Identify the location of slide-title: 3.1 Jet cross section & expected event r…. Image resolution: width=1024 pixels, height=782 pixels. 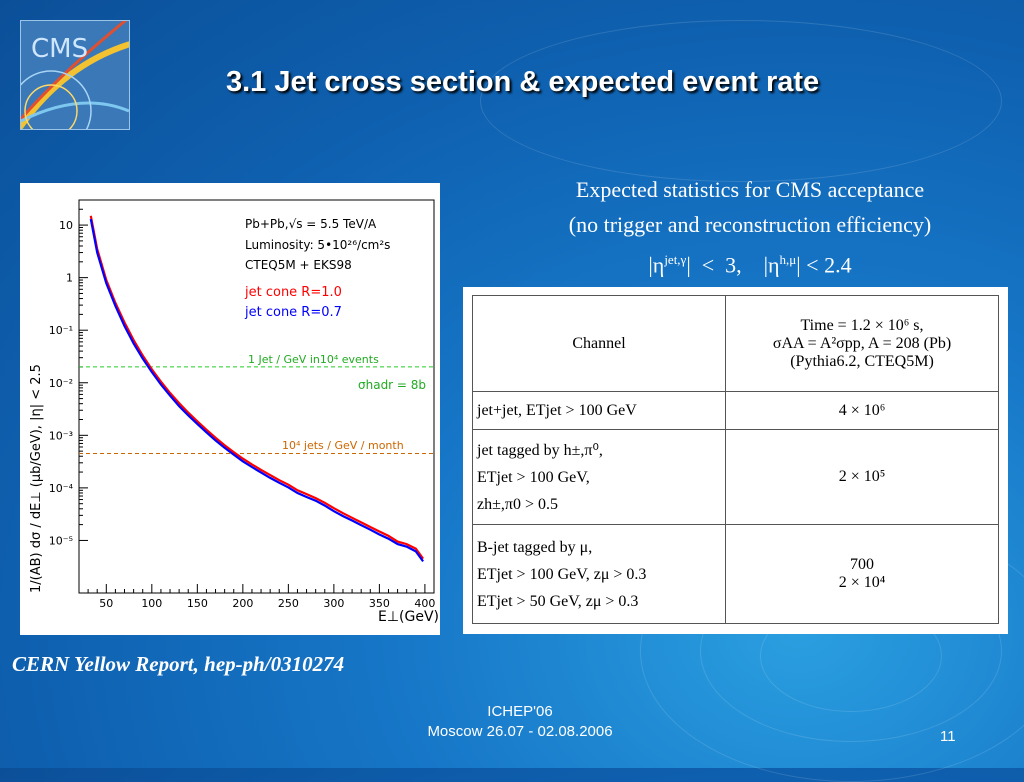
(523, 82).